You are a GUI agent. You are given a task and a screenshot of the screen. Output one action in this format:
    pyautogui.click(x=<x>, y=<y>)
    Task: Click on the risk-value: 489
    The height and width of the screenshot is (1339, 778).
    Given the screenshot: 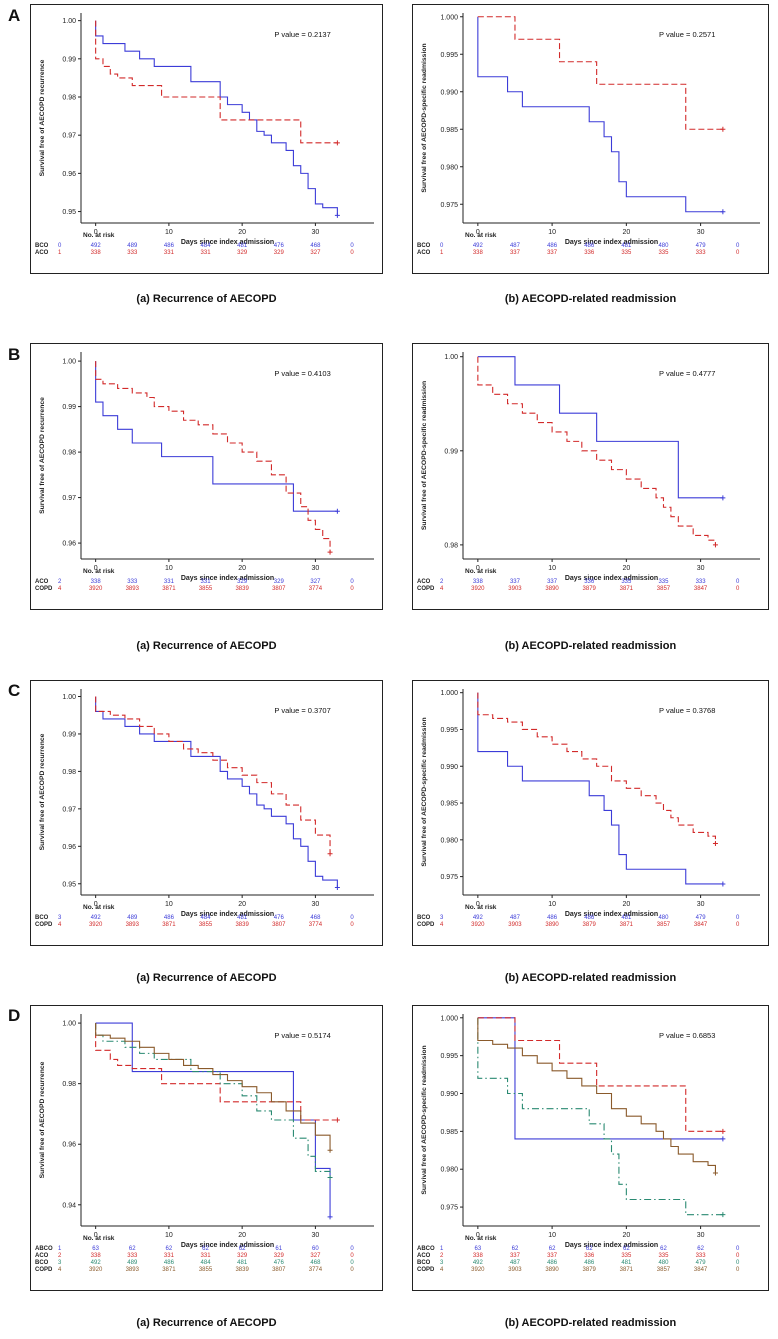 What is the action you would take?
    pyautogui.click(x=132, y=1263)
    